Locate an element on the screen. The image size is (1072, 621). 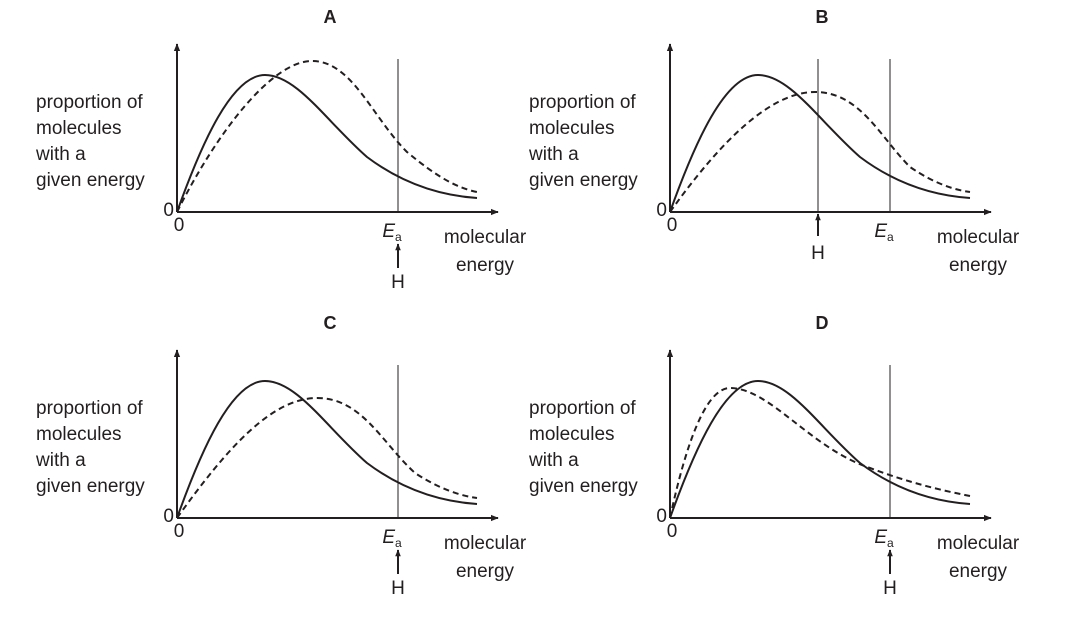
panel-label: A is located at coordinates (330, 17).